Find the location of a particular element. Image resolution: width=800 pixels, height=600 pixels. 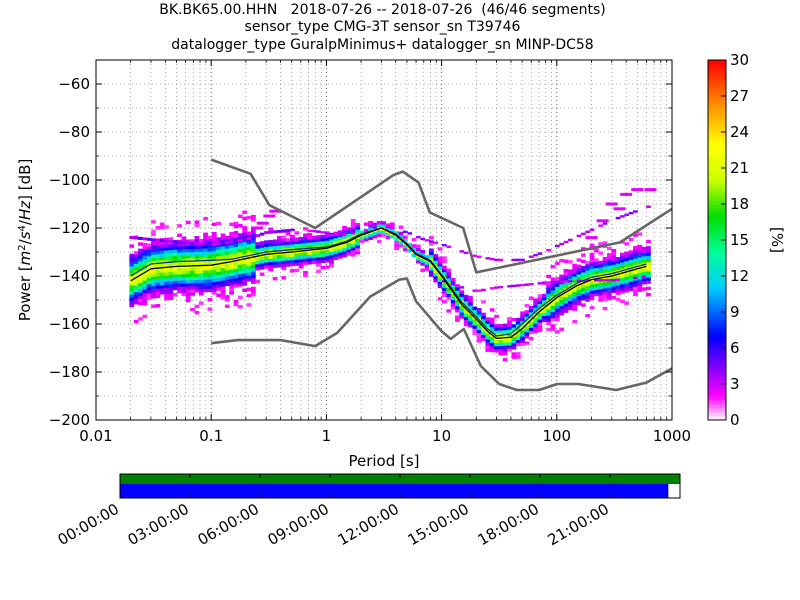

y-label-part-s: s is located at coordinates (25, 235).